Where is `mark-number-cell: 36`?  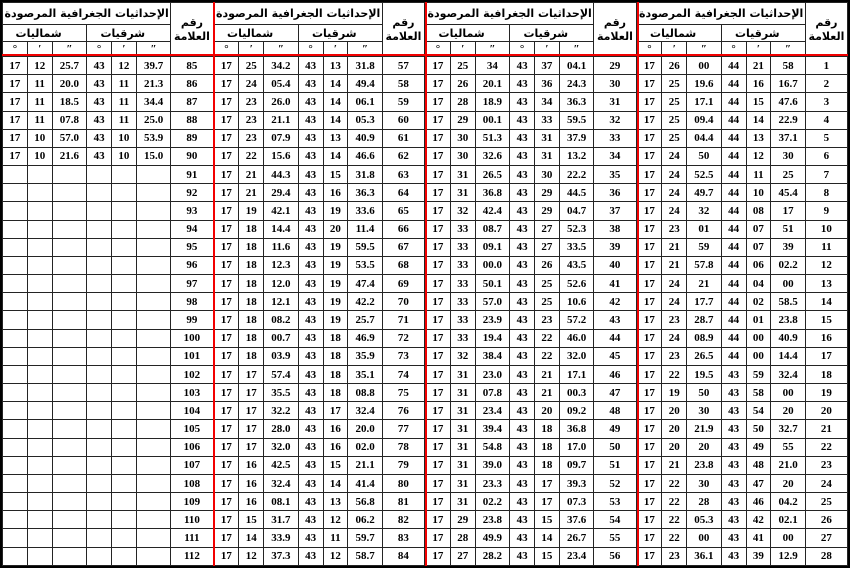
mark-number-cell: 36 is located at coordinates (615, 193).